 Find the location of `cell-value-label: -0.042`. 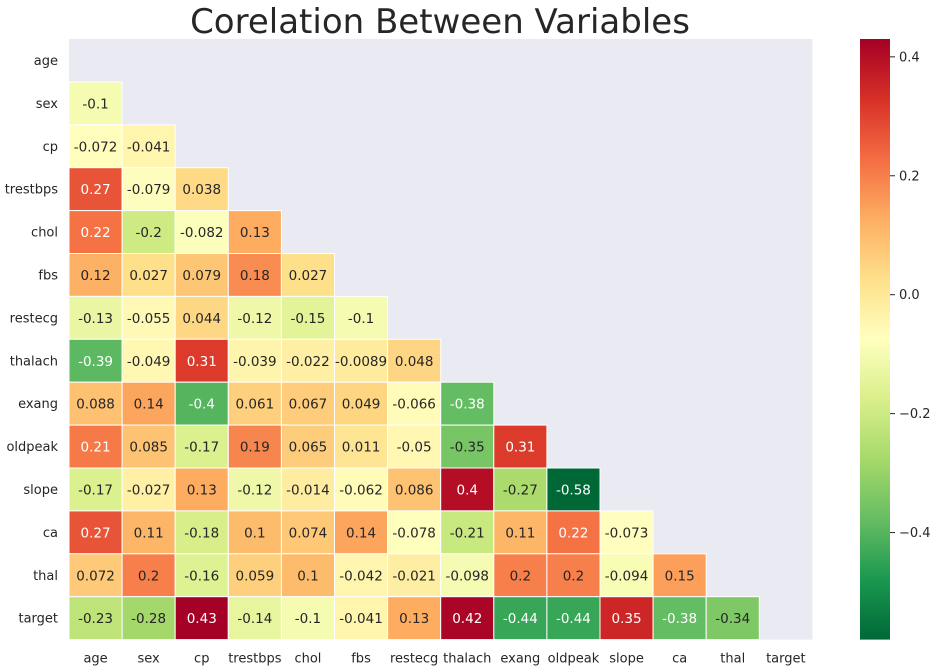

cell-value-label: -0.042 is located at coordinates (361, 576).